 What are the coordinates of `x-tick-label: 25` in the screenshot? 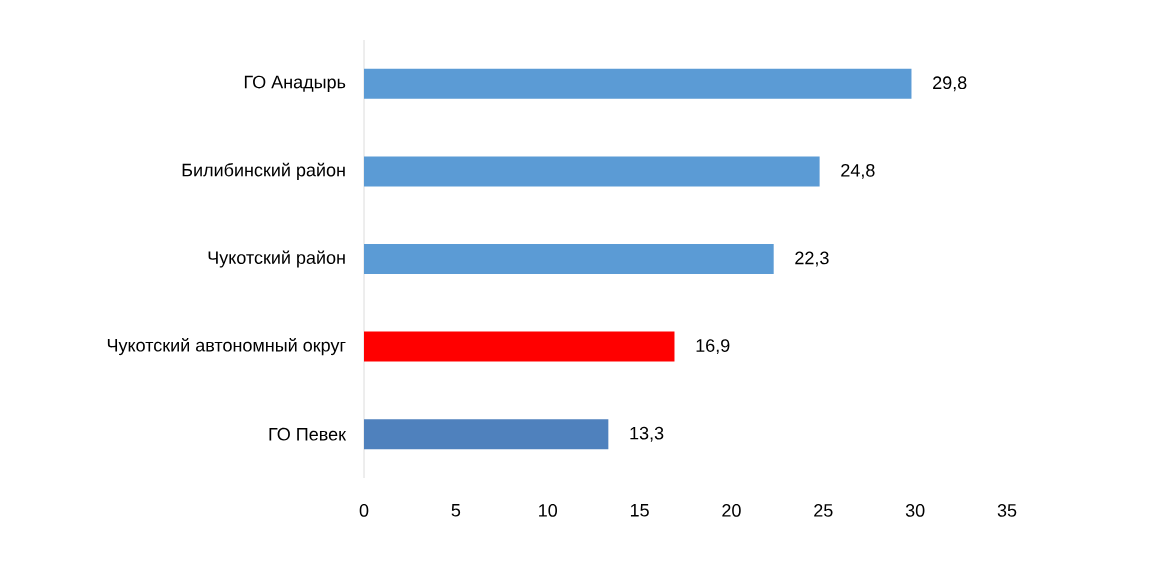 It's located at (823, 510).